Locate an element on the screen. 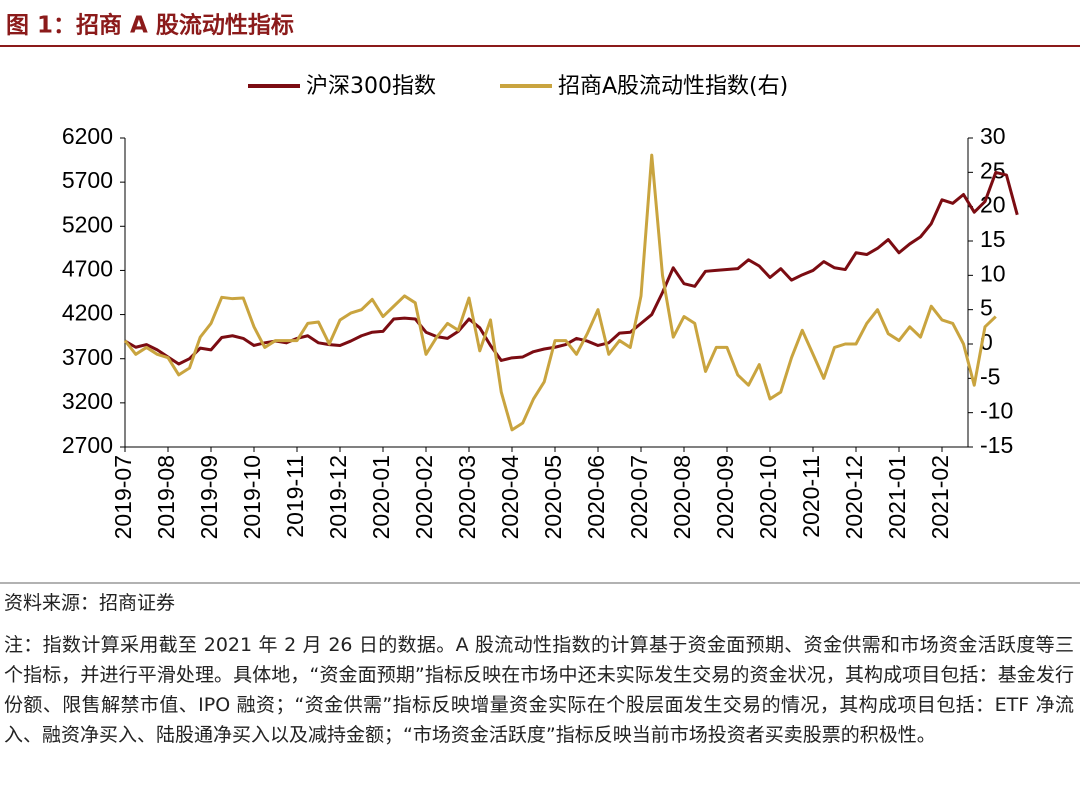 The image size is (1080, 803). y2-tick-label: 10 is located at coordinates (993, 273).